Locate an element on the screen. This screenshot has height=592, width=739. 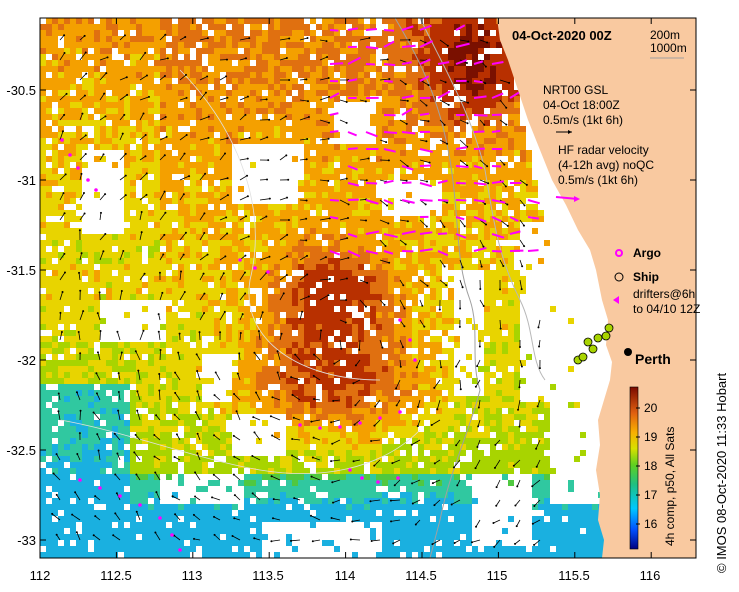
colorbar-tick-label: 19 is located at coordinates (651, 437).